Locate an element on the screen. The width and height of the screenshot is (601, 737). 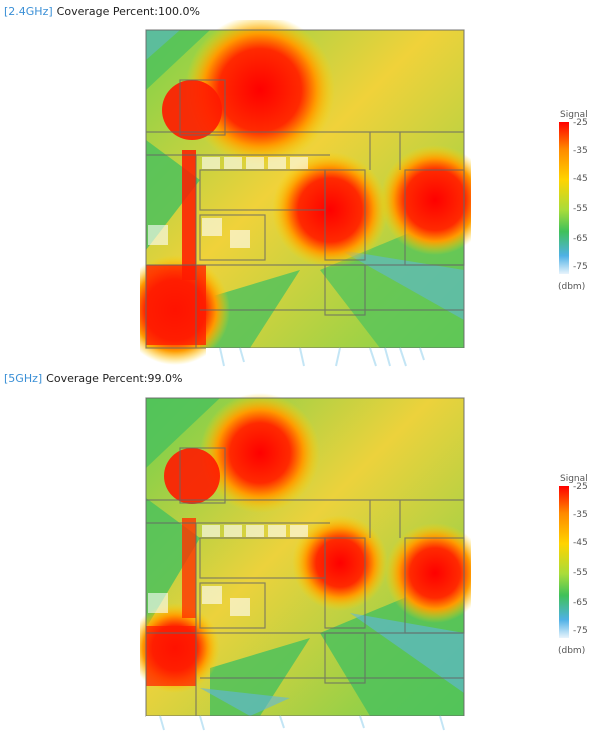
coverage-percent: Coverage Percent:99.0% is located at coordinates (114, 378).